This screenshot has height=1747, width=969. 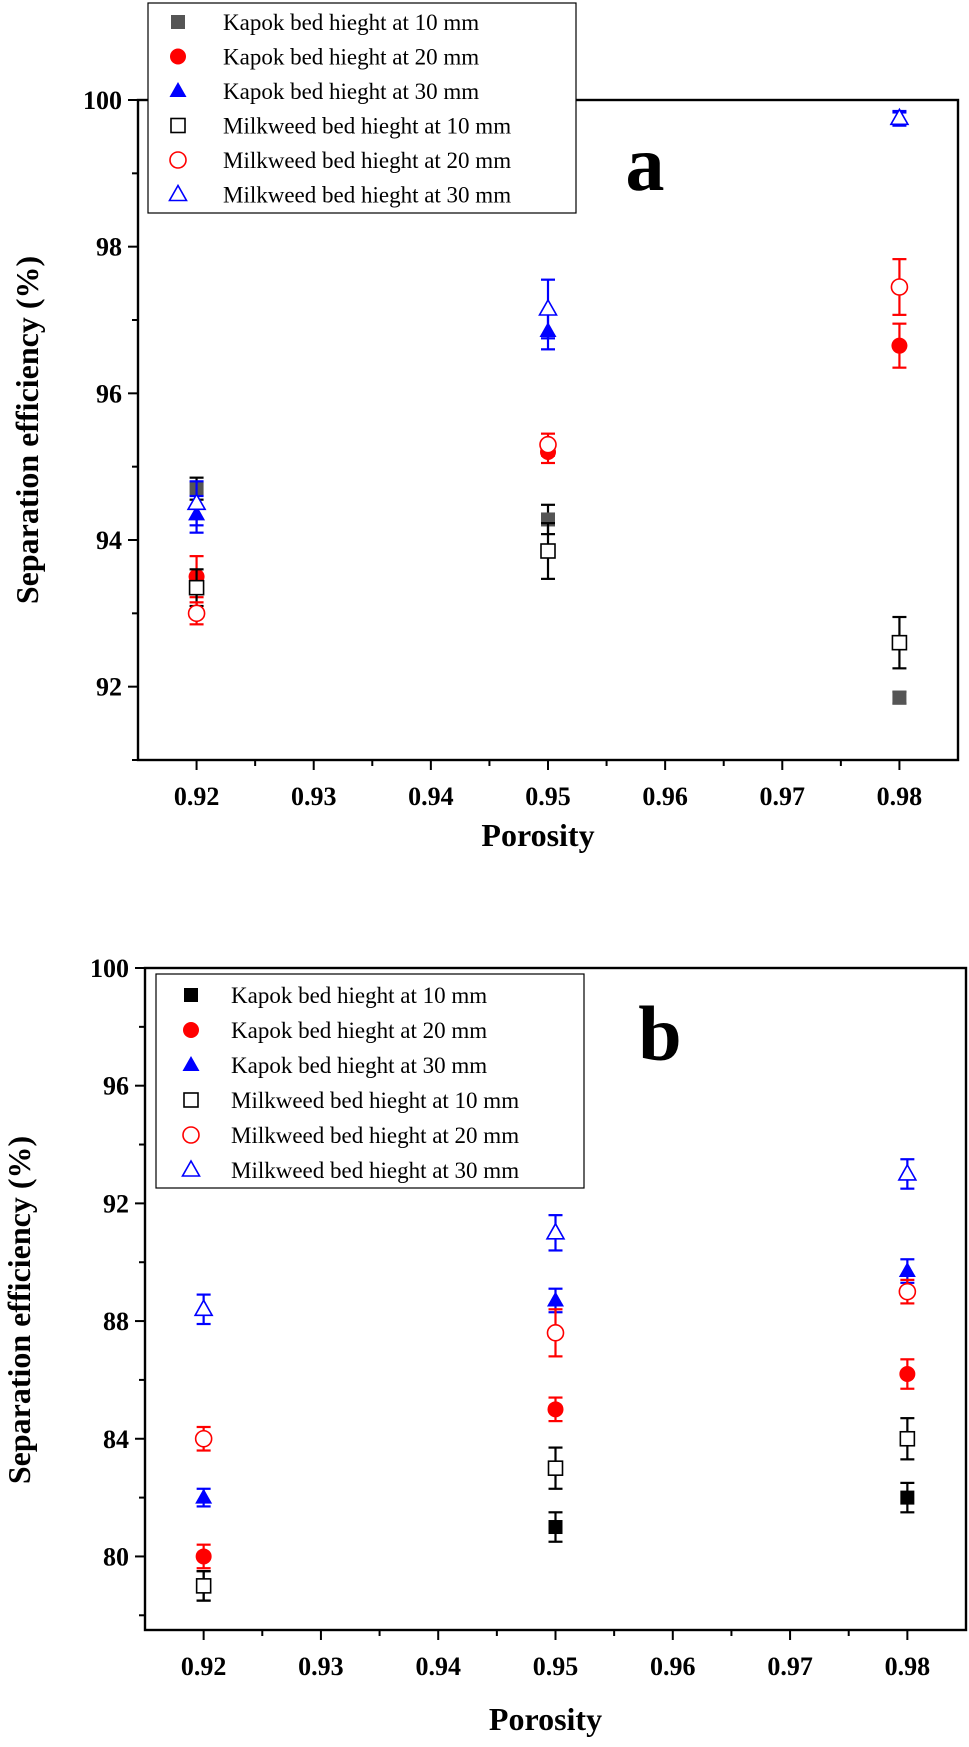 I want to click on panel-label: b, so click(x=659, y=1033).